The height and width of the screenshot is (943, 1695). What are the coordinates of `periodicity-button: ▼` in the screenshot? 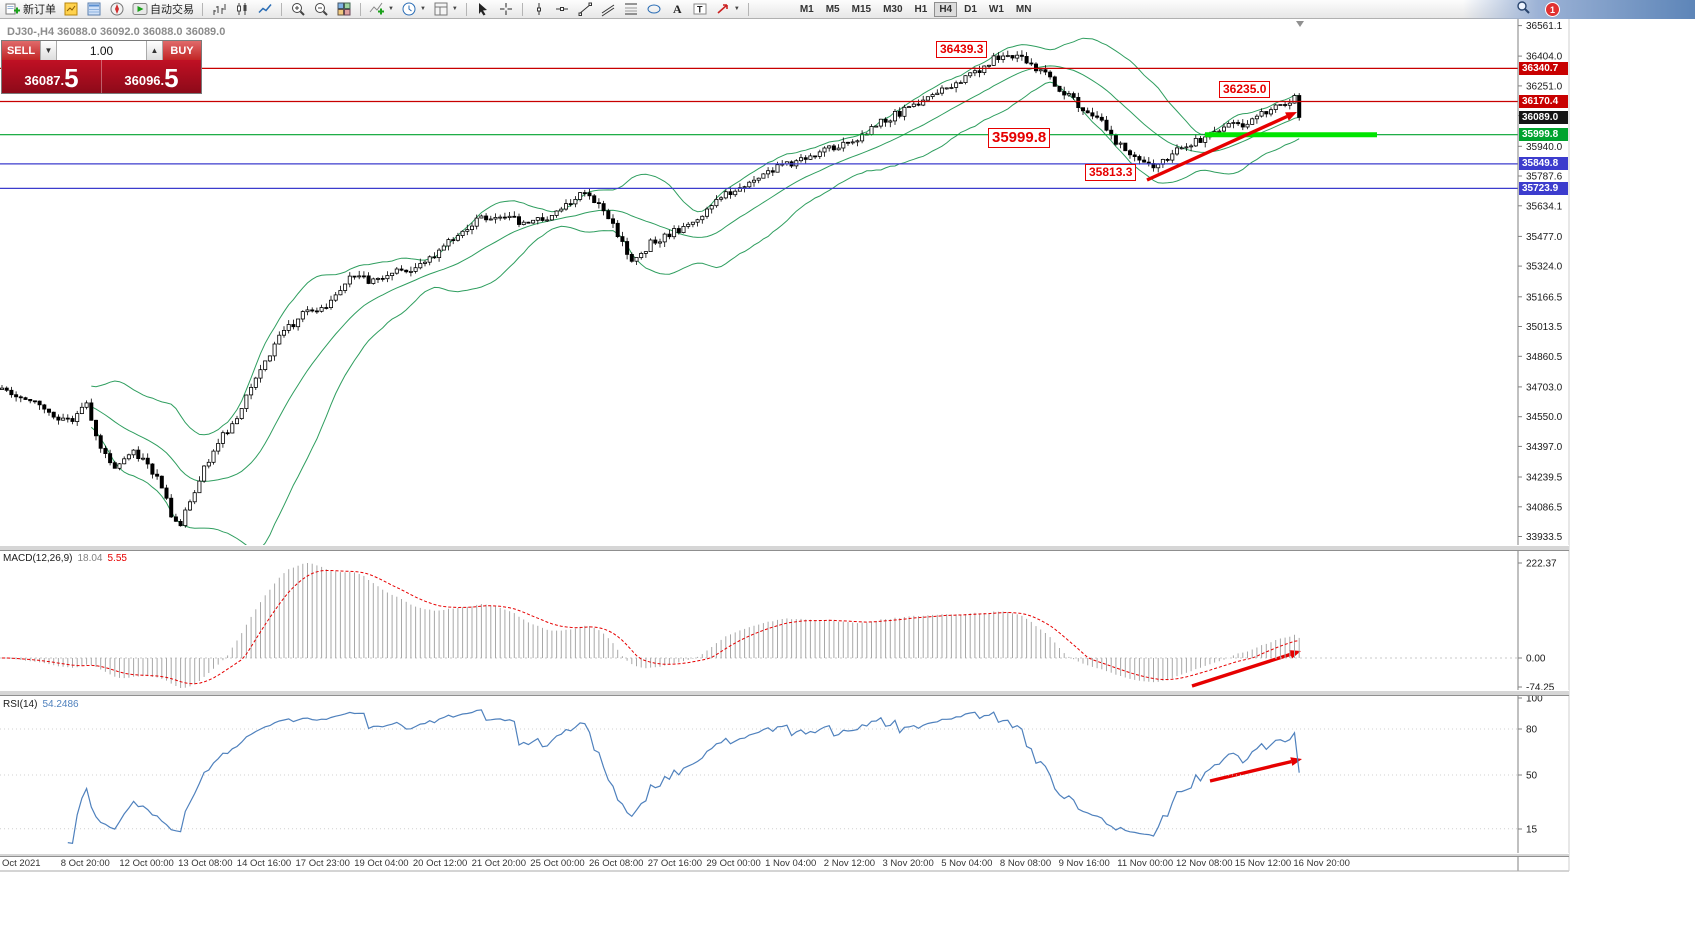 It's located at (413, 9).